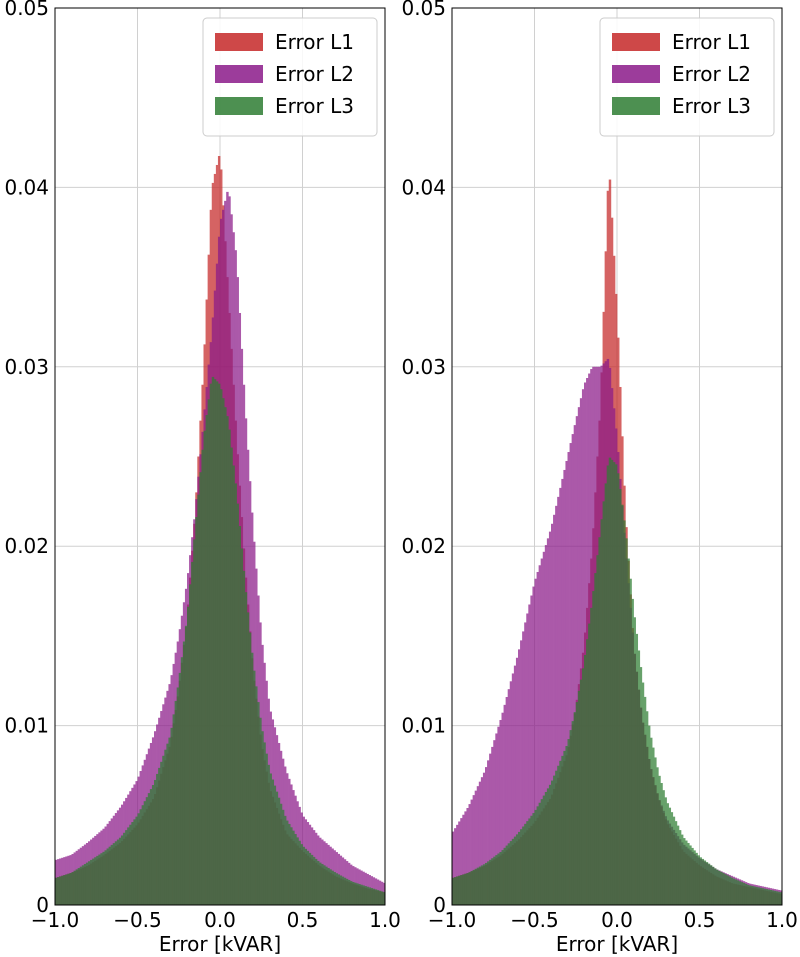  Describe the element at coordinates (782, 920) in the screenshot. I see `x-tick-label: 1.0` at that location.